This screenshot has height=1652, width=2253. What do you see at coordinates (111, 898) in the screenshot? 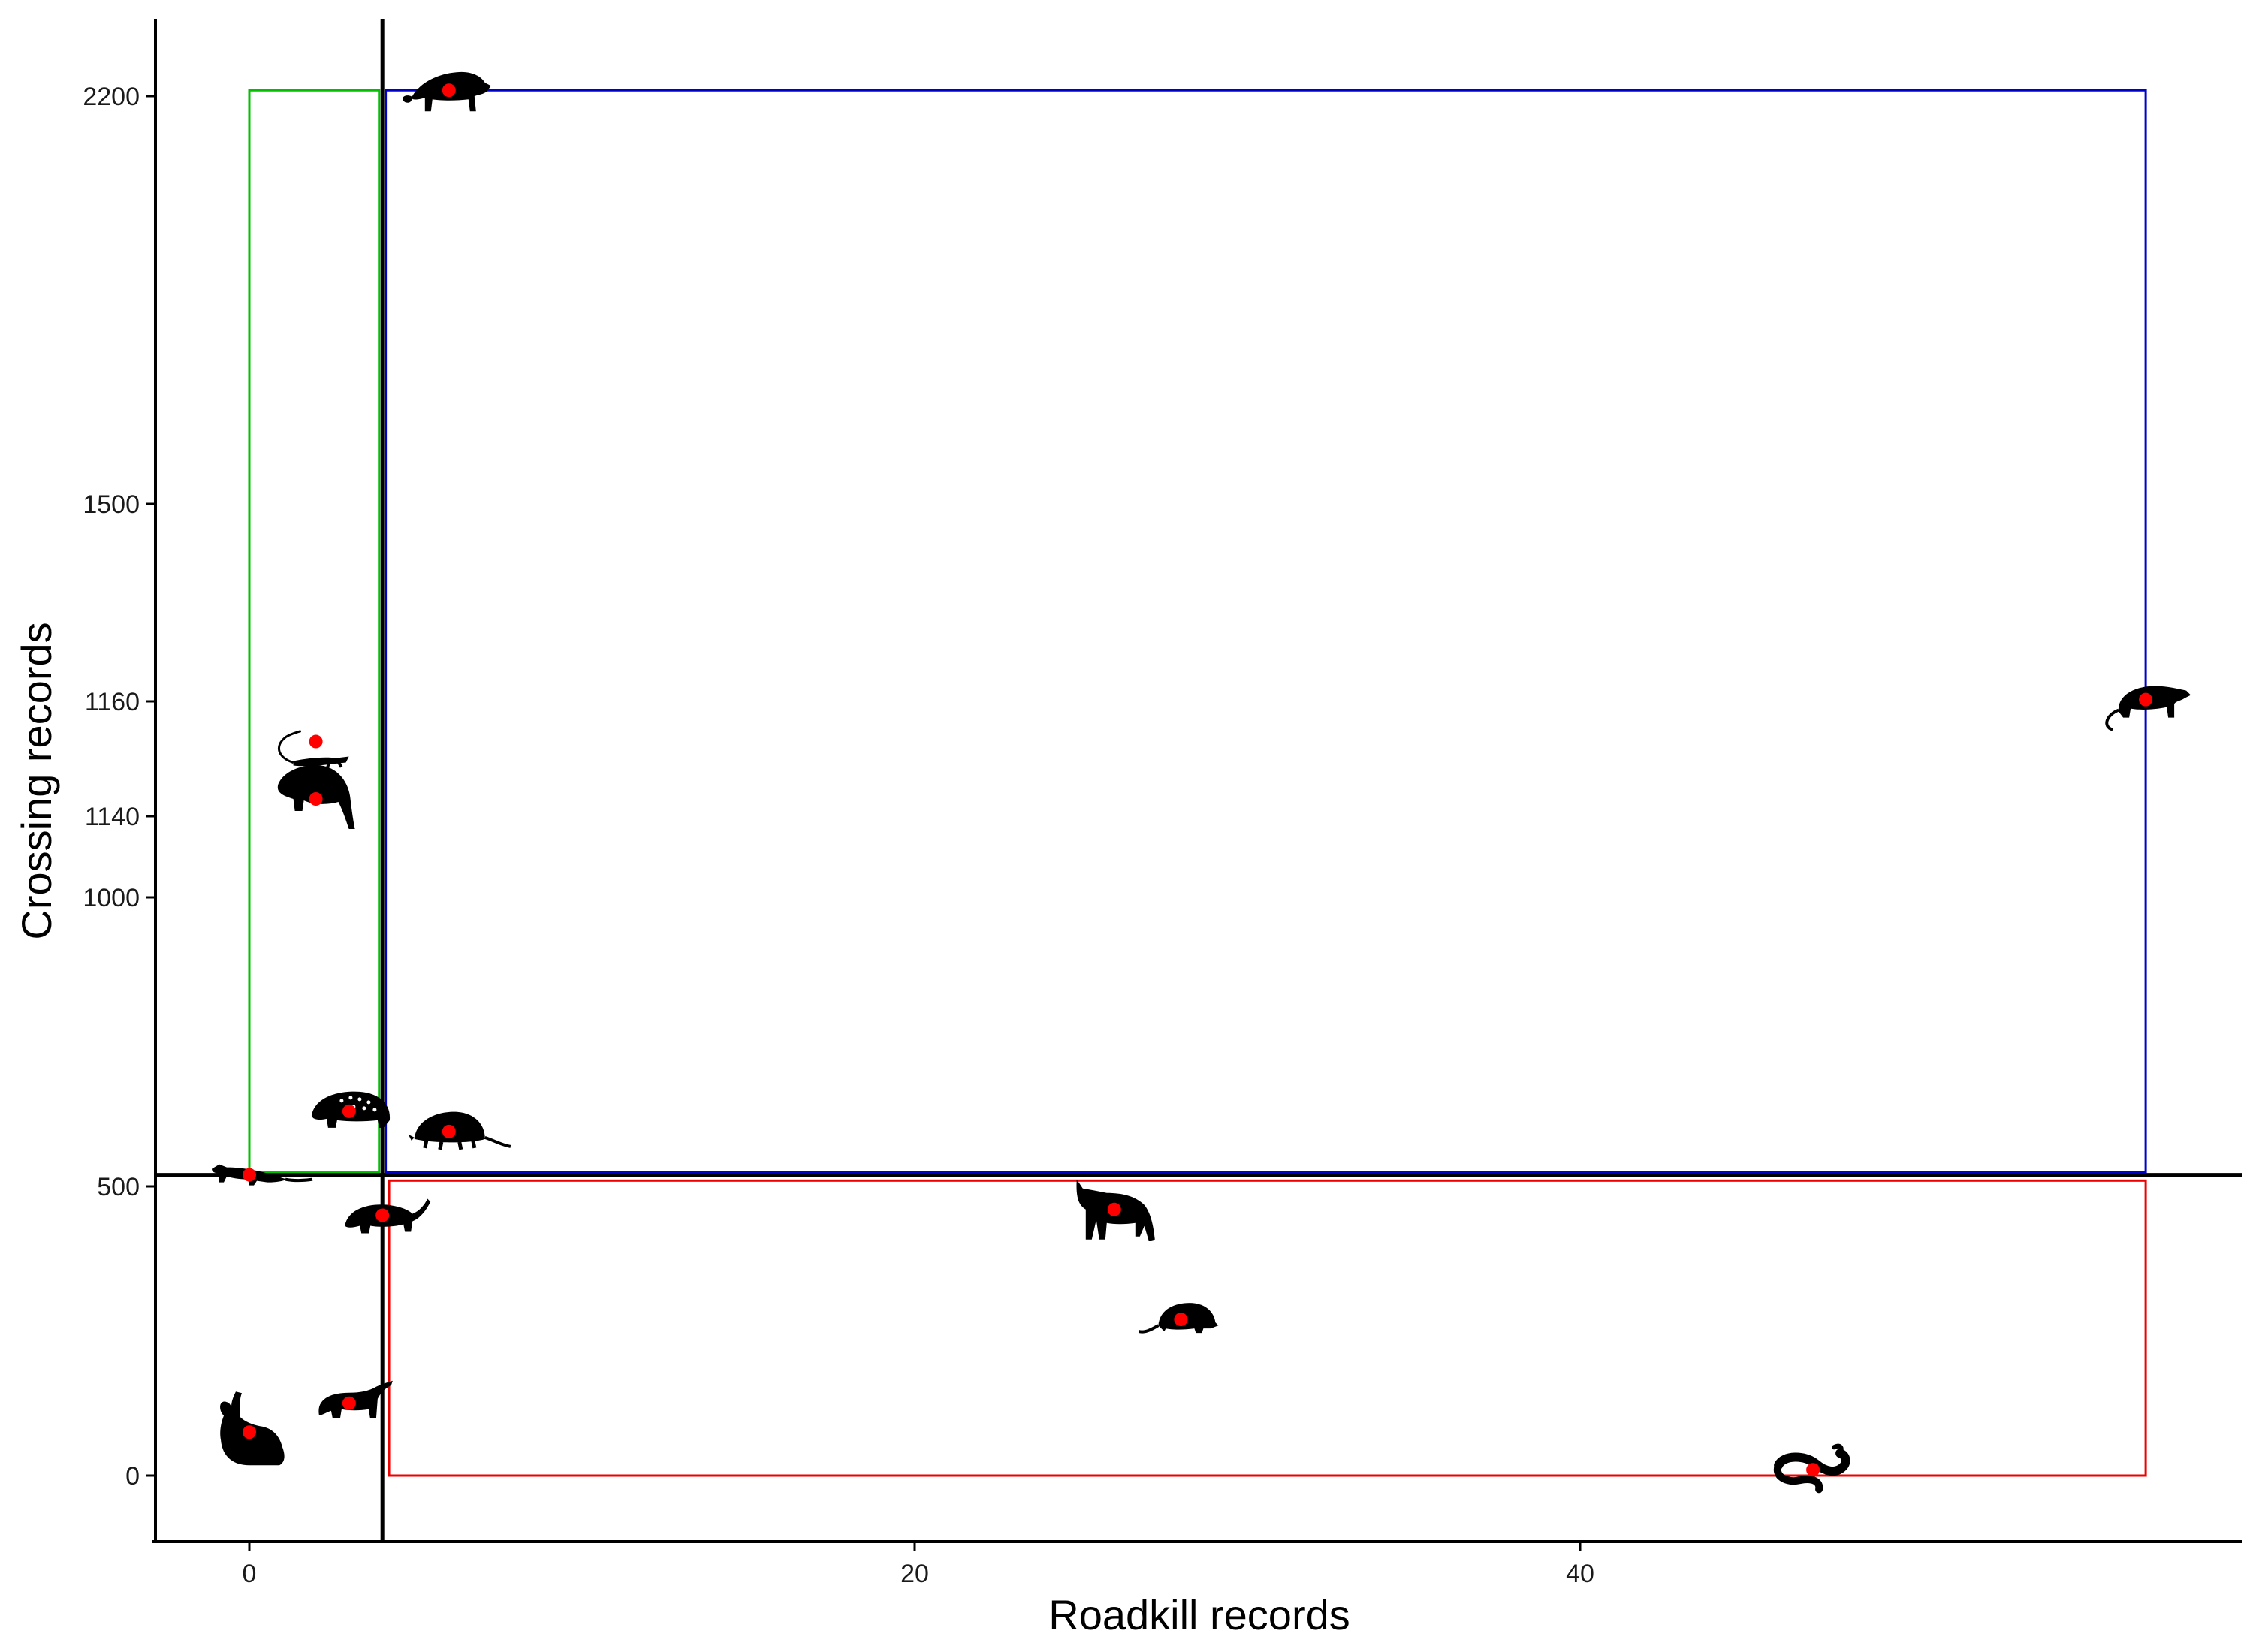
I see `y-tick-label: 1000` at bounding box center [111, 898].